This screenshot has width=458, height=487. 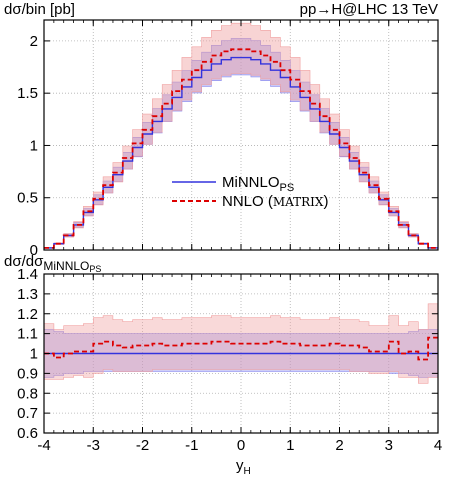 I want to click on ratio-lines, so click(x=241, y=348).